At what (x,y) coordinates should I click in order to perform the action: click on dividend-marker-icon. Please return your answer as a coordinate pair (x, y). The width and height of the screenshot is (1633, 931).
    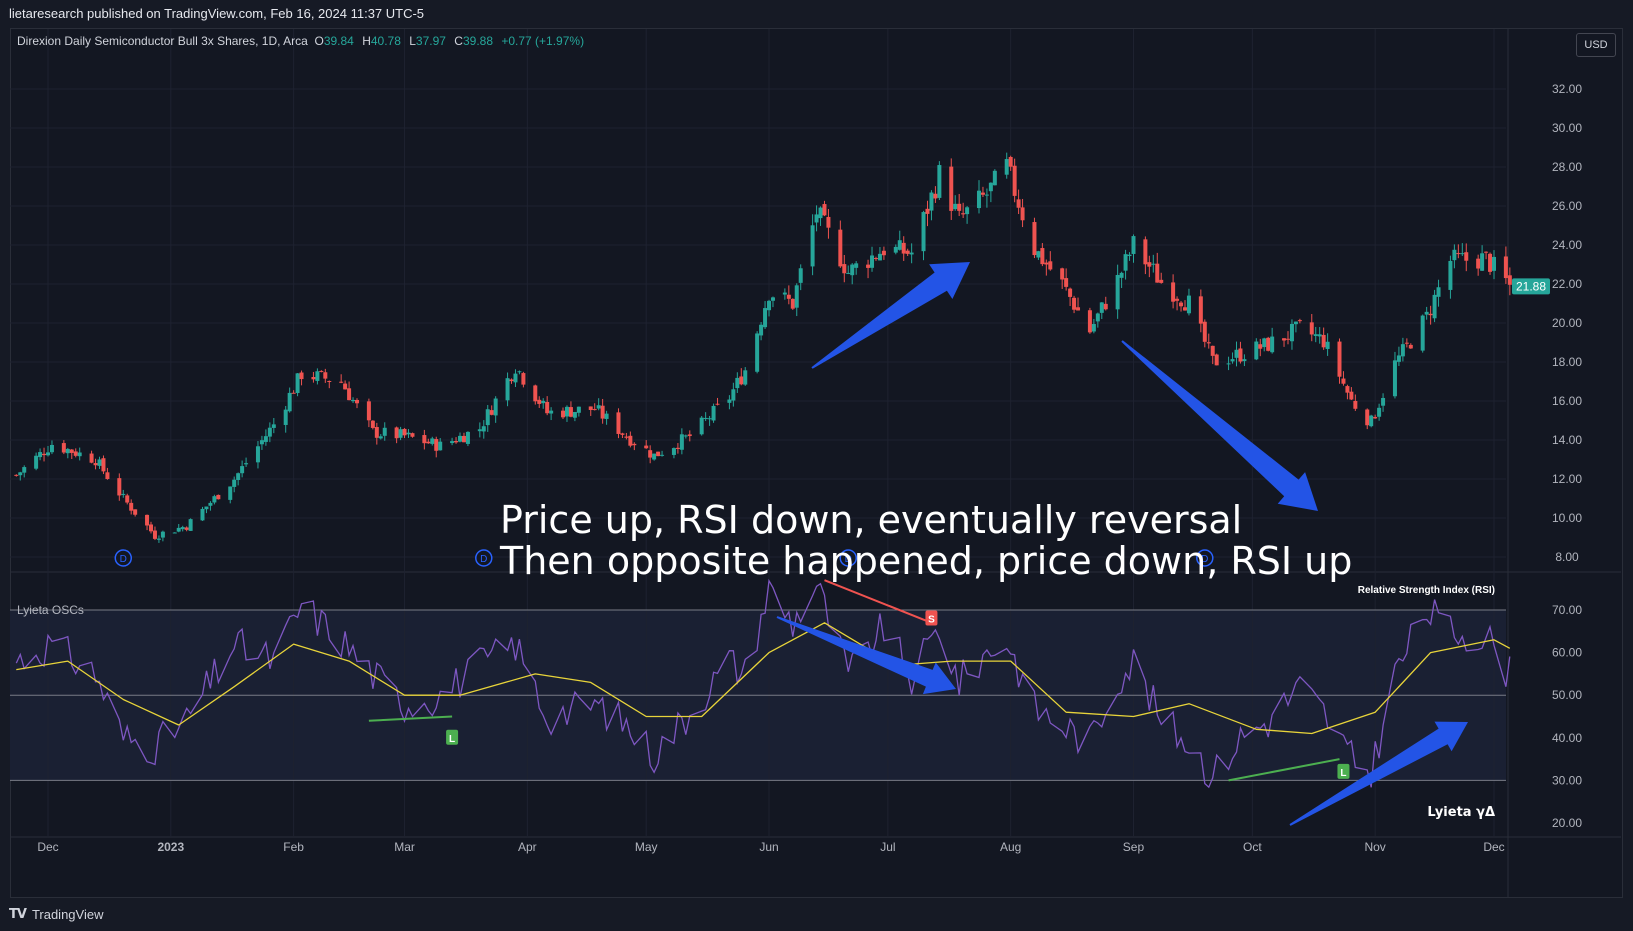
    Looking at the image, I should click on (1205, 558).